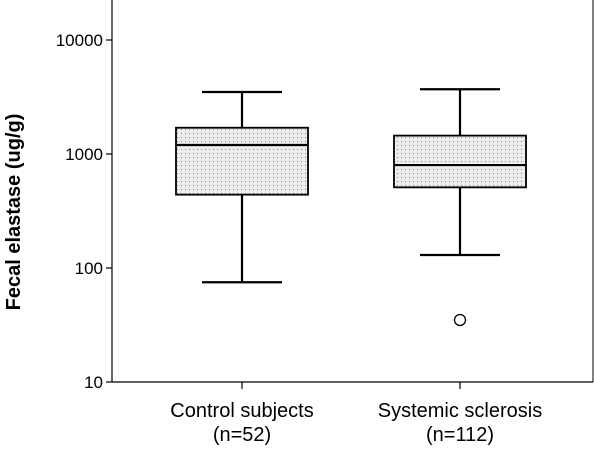 This screenshot has height=452, width=594. What do you see at coordinates (460, 435) in the screenshot?
I see `x-category-sample-size: (n=112)` at bounding box center [460, 435].